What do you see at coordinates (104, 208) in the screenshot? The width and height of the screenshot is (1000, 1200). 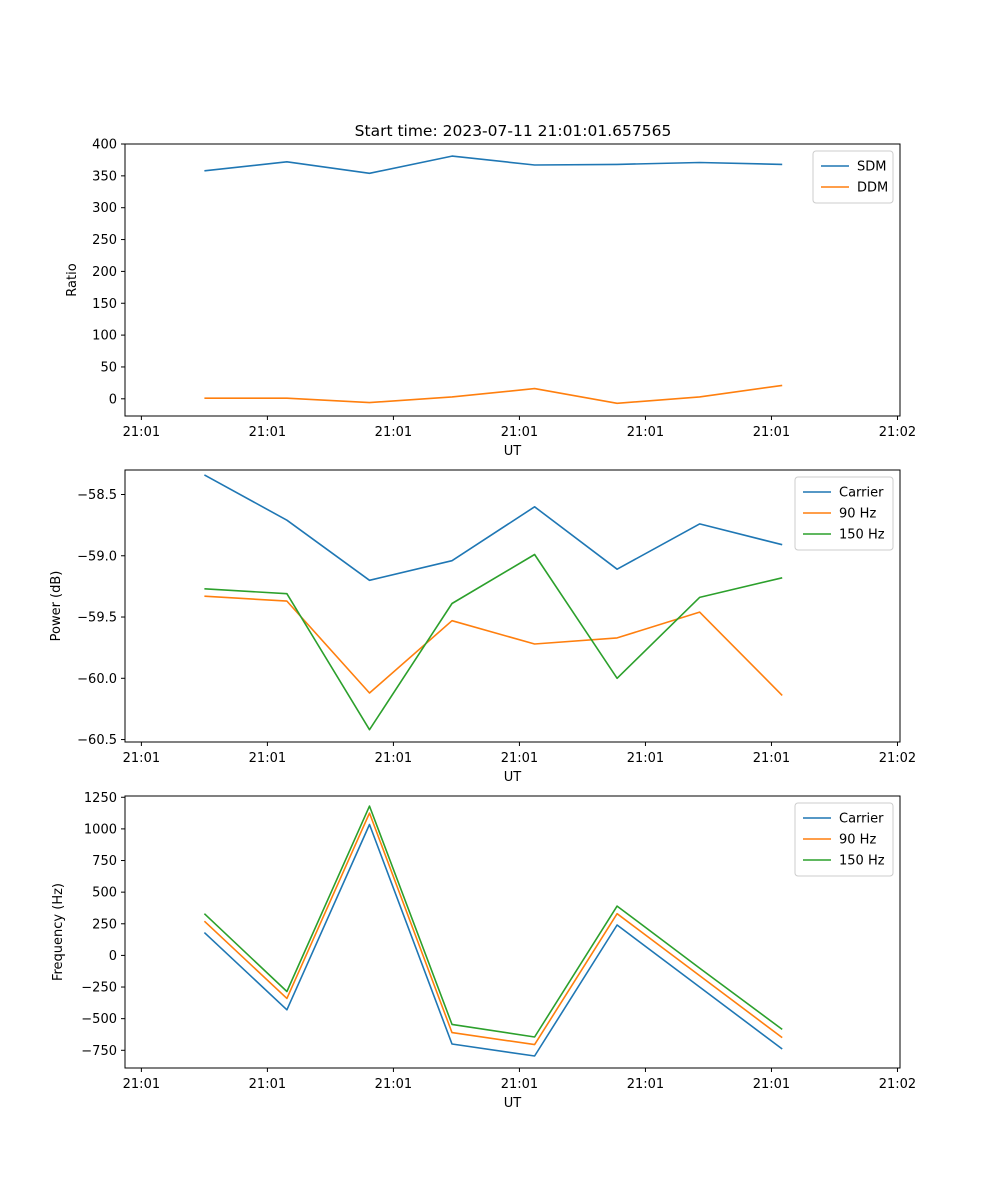 I see `y-tick-label: 300` at bounding box center [104, 208].